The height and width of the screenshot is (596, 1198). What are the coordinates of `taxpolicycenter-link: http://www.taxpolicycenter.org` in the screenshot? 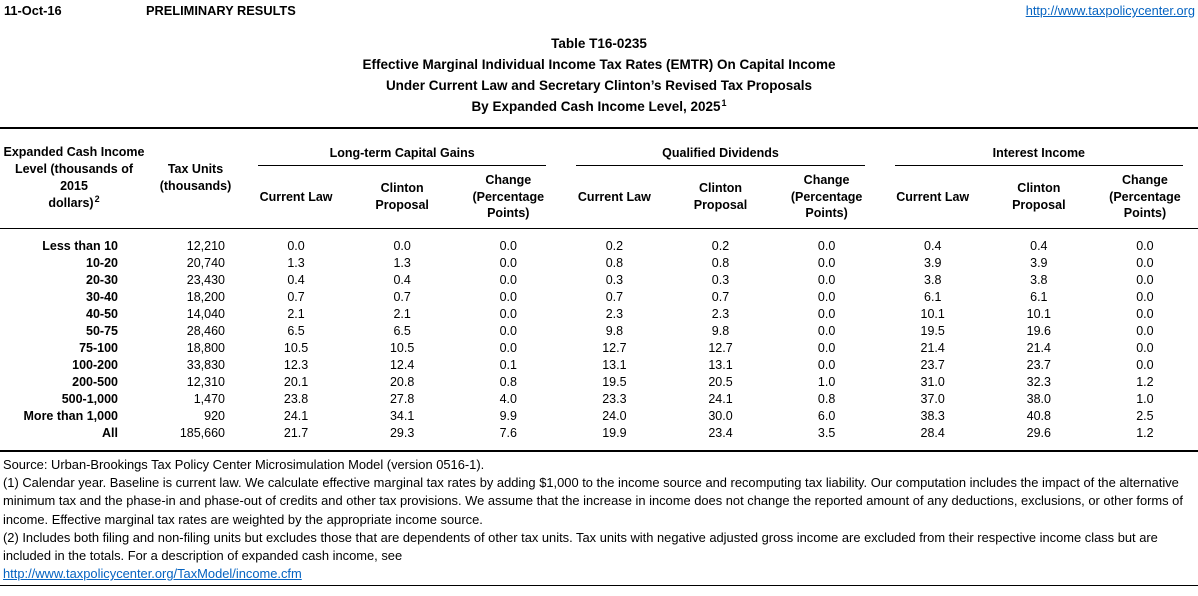 It's located at (1110, 10).